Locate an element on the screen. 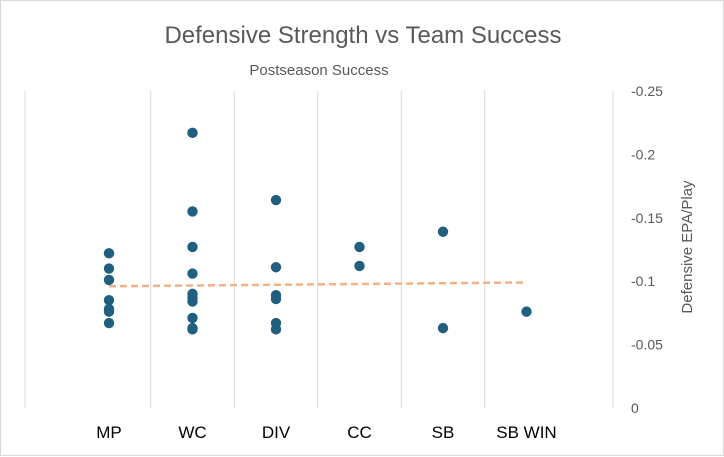 This screenshot has height=457, width=724. chart-title: Defensive Strength vs Team Success is located at coordinates (362, 35).